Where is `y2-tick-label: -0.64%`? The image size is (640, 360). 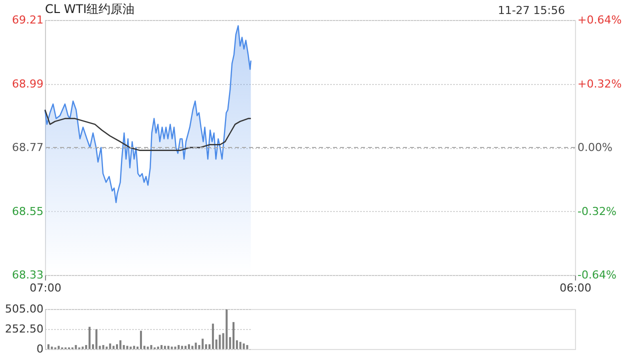
y2-tick-label: -0.64% is located at coordinates (597, 275).